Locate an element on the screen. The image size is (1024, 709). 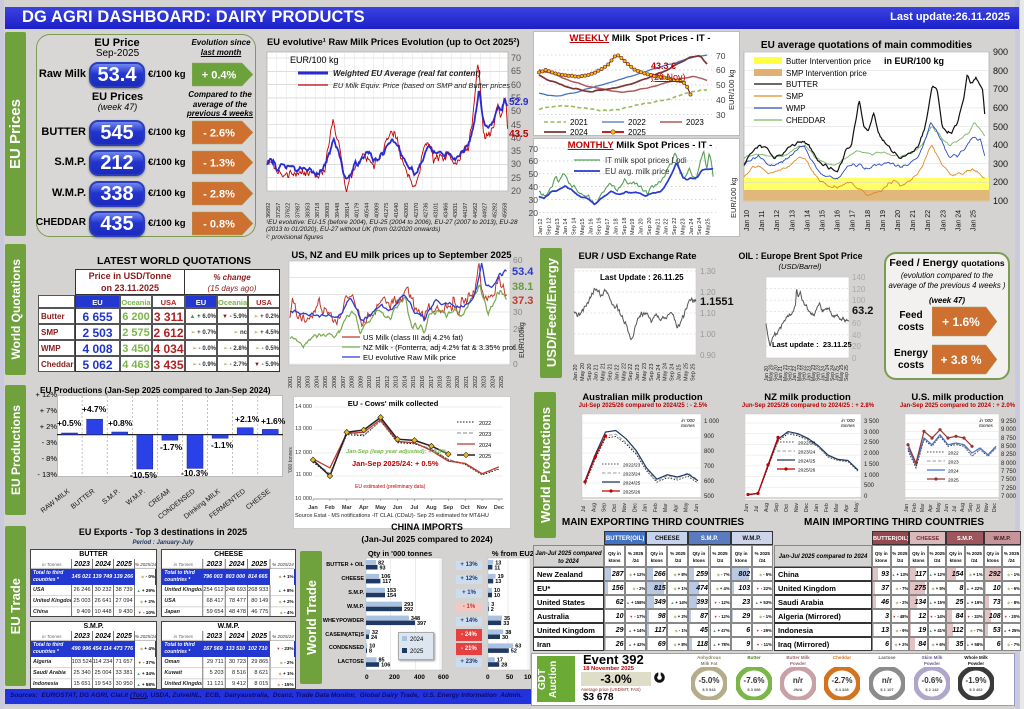
svg-text: 2022/23 is located at coordinates (807, 444).